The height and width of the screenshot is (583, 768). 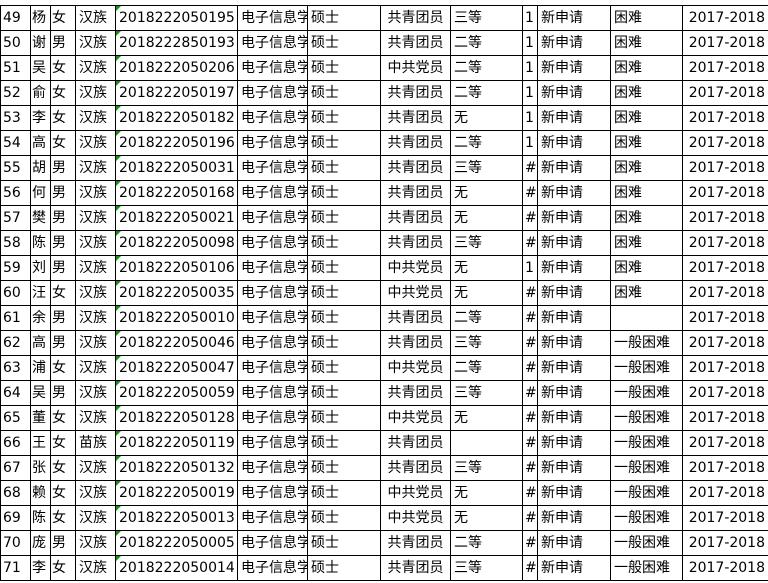 I want to click on student-id: 2018222850193, so click(x=176, y=43).